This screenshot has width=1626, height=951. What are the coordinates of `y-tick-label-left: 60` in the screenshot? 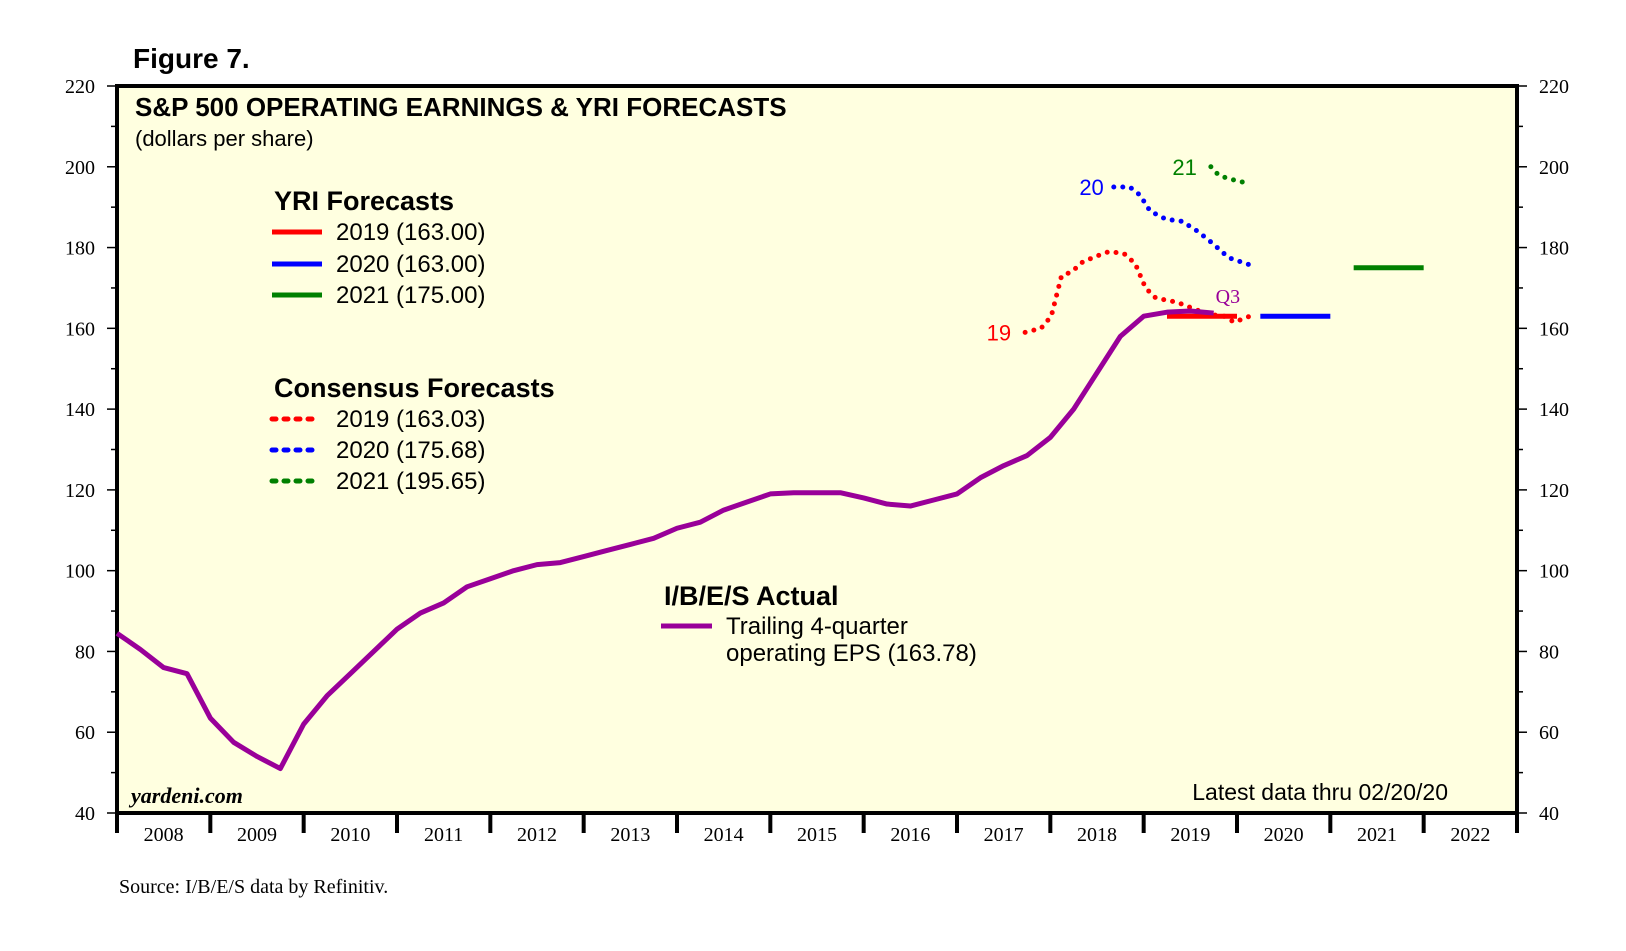 It's located at (85, 733).